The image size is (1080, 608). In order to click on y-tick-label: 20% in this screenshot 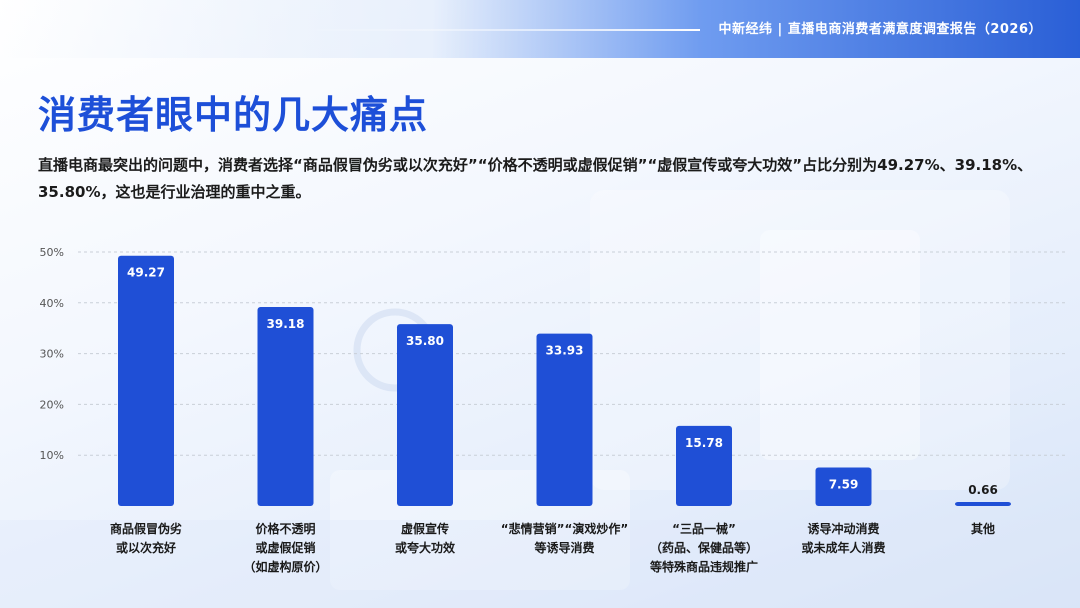, I will do `click(52, 404)`.